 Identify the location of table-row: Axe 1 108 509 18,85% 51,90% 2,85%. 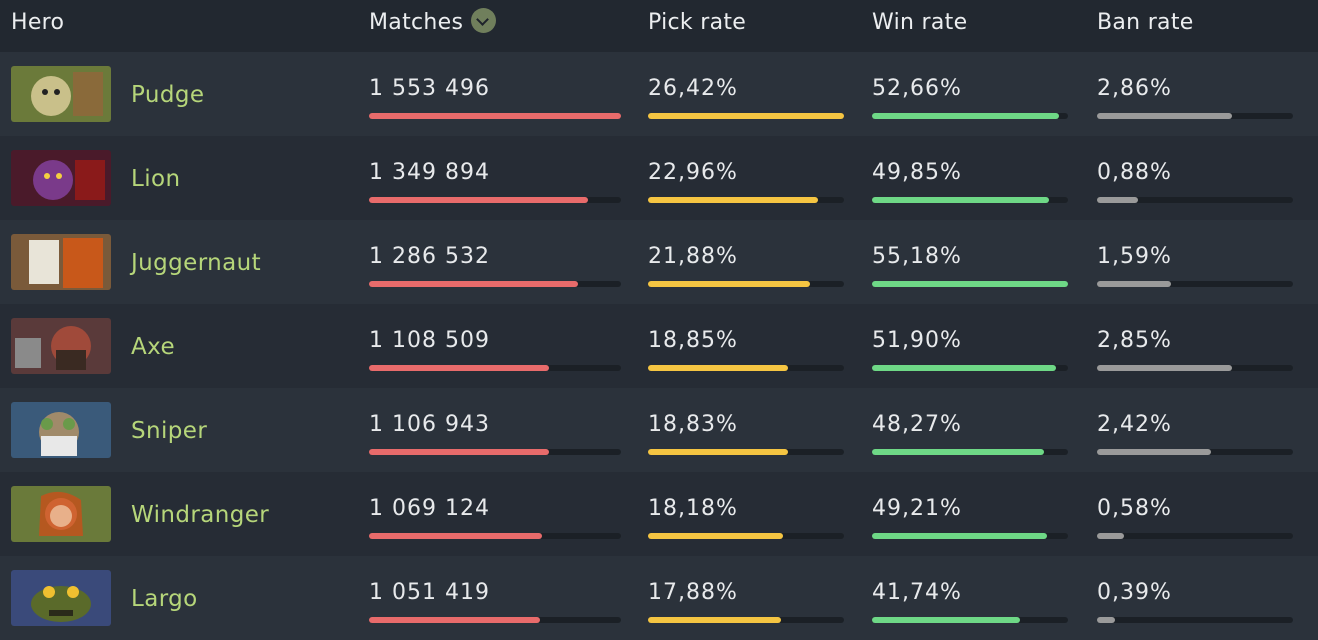
(659, 346).